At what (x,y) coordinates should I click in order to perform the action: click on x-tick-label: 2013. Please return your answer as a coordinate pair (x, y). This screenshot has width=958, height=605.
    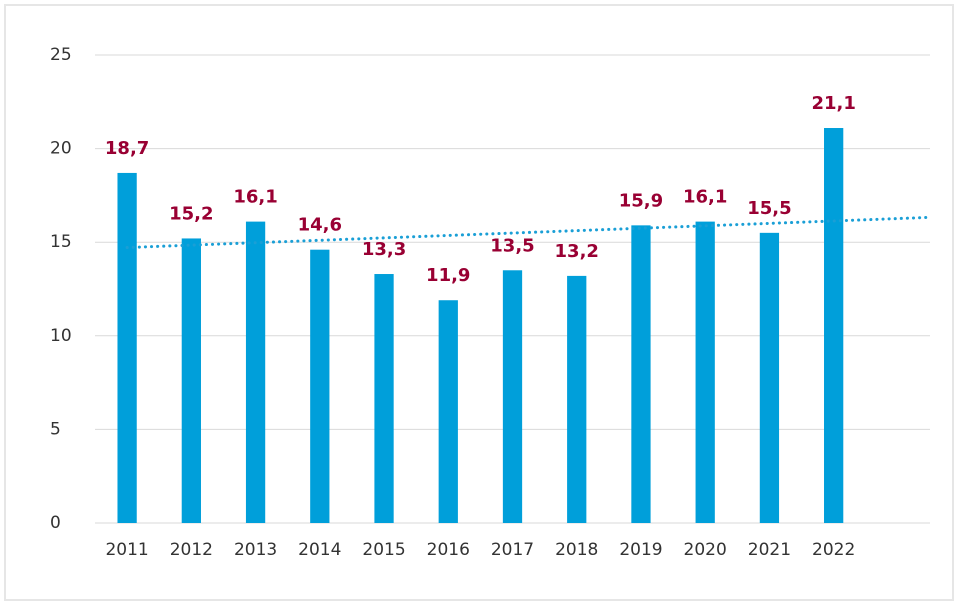
    Looking at the image, I should click on (255, 550).